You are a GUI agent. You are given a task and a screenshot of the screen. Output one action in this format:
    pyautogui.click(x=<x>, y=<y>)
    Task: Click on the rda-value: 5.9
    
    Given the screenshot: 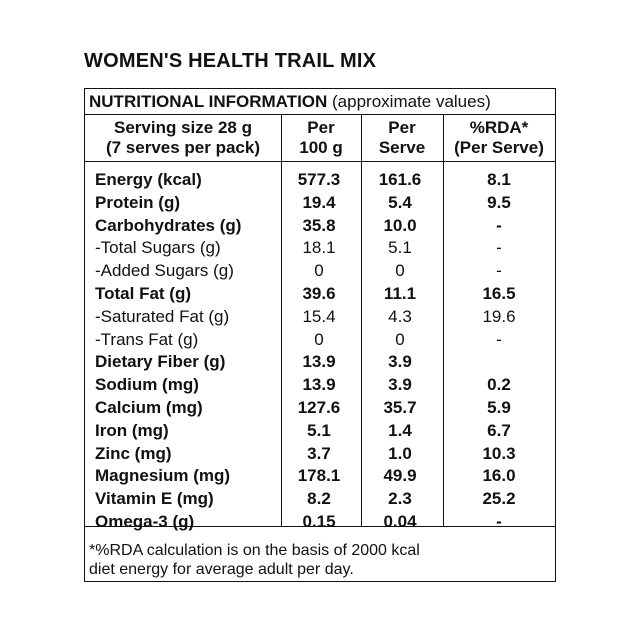 What is the action you would take?
    pyautogui.click(x=499, y=407)
    